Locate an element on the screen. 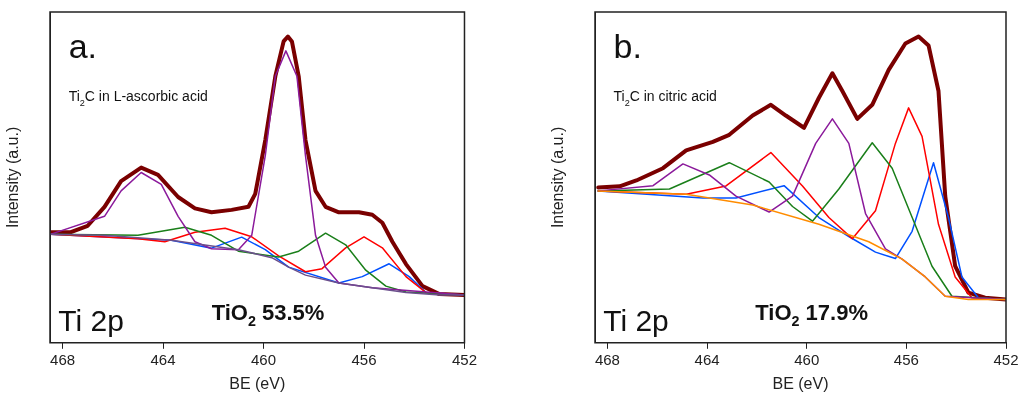 The image size is (1025, 402). annotation: a. is located at coordinates (83, 46).